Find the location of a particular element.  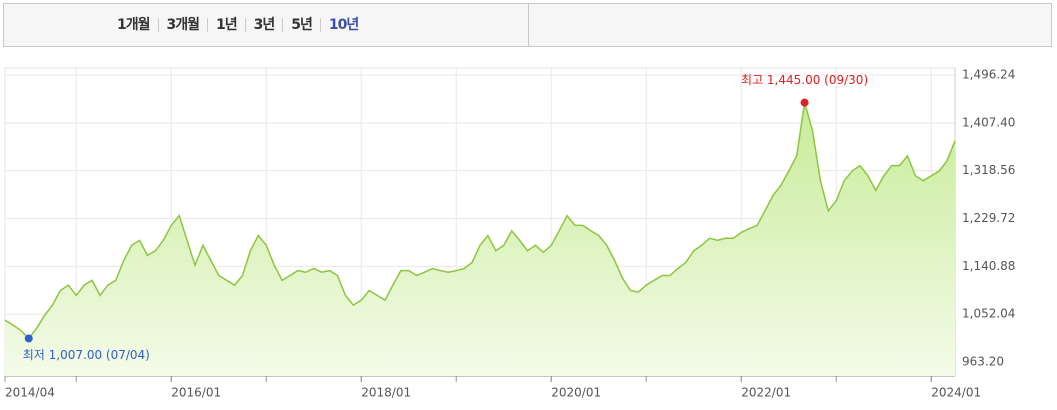

x-tick-label: 2018/01 is located at coordinates (386, 393).